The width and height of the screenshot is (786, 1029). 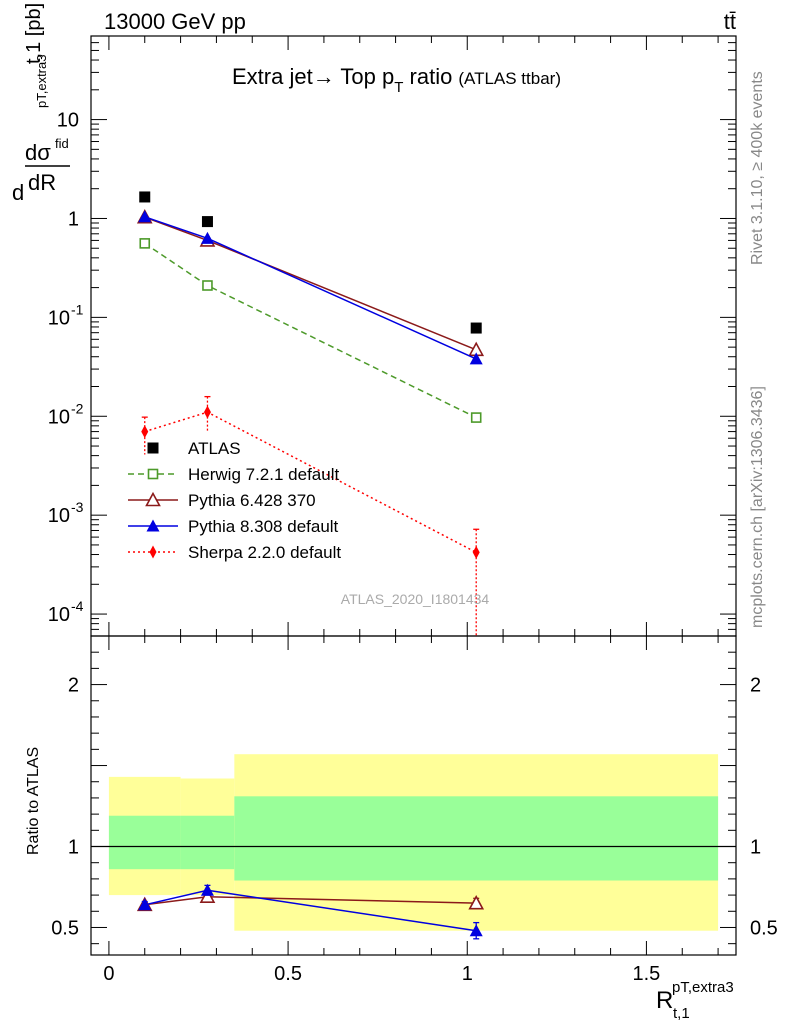 I want to click on svg-text: R, so click(x=664, y=1000).